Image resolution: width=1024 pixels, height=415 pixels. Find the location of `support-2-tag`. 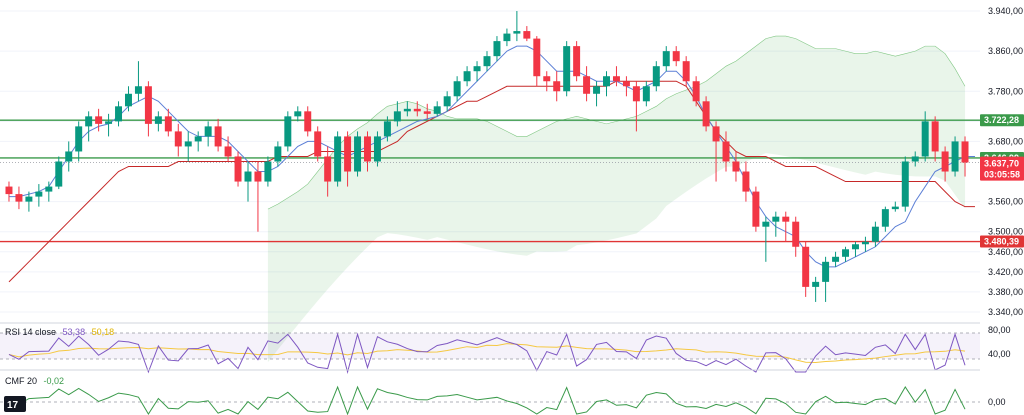

support-2-tag is located at coordinates (1002, 241).